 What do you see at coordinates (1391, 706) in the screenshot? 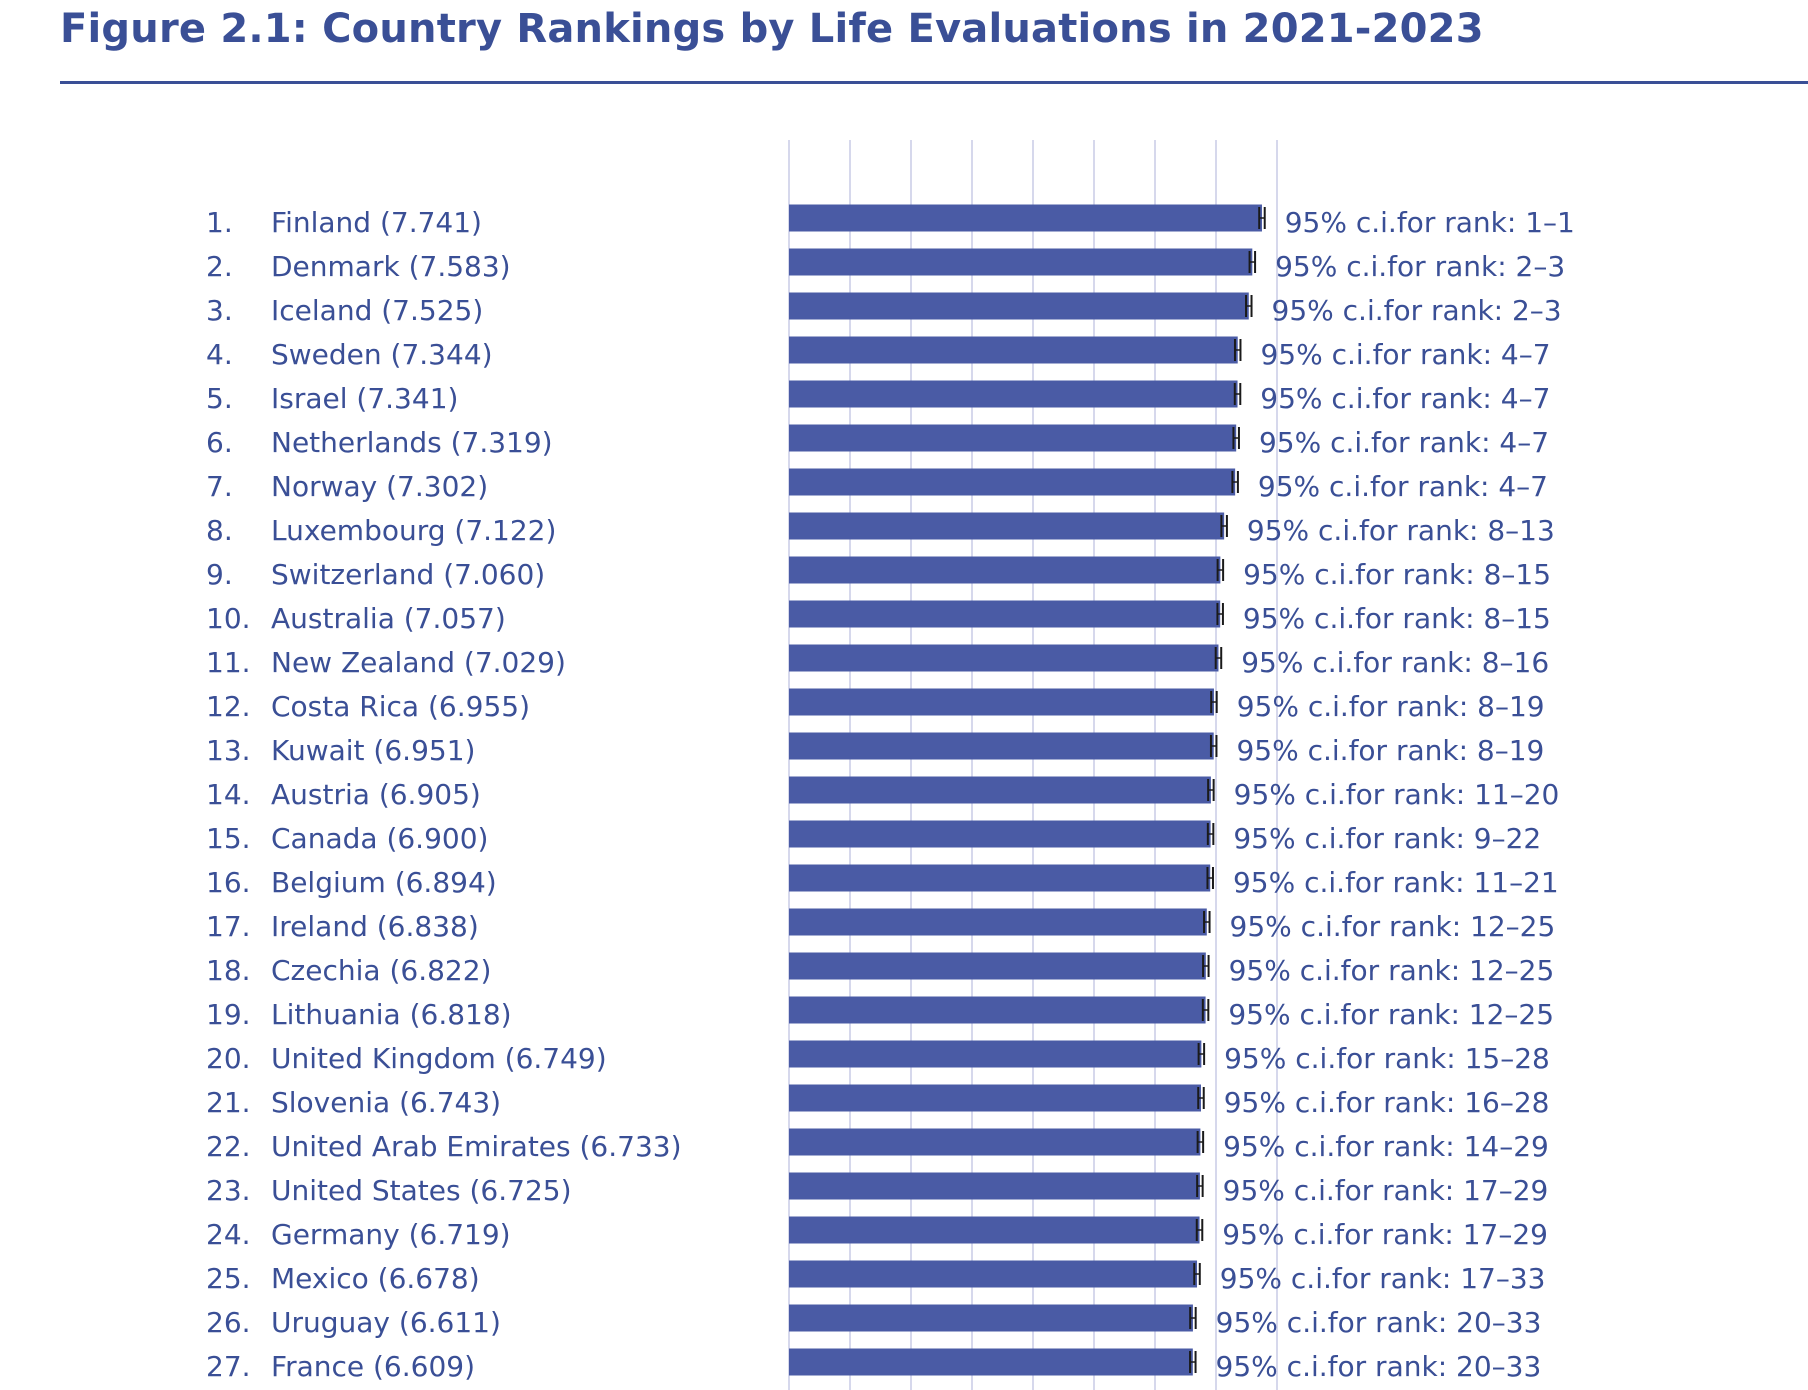
I see `ci-label: 95% c.i.for rank: 8–19` at bounding box center [1391, 706].